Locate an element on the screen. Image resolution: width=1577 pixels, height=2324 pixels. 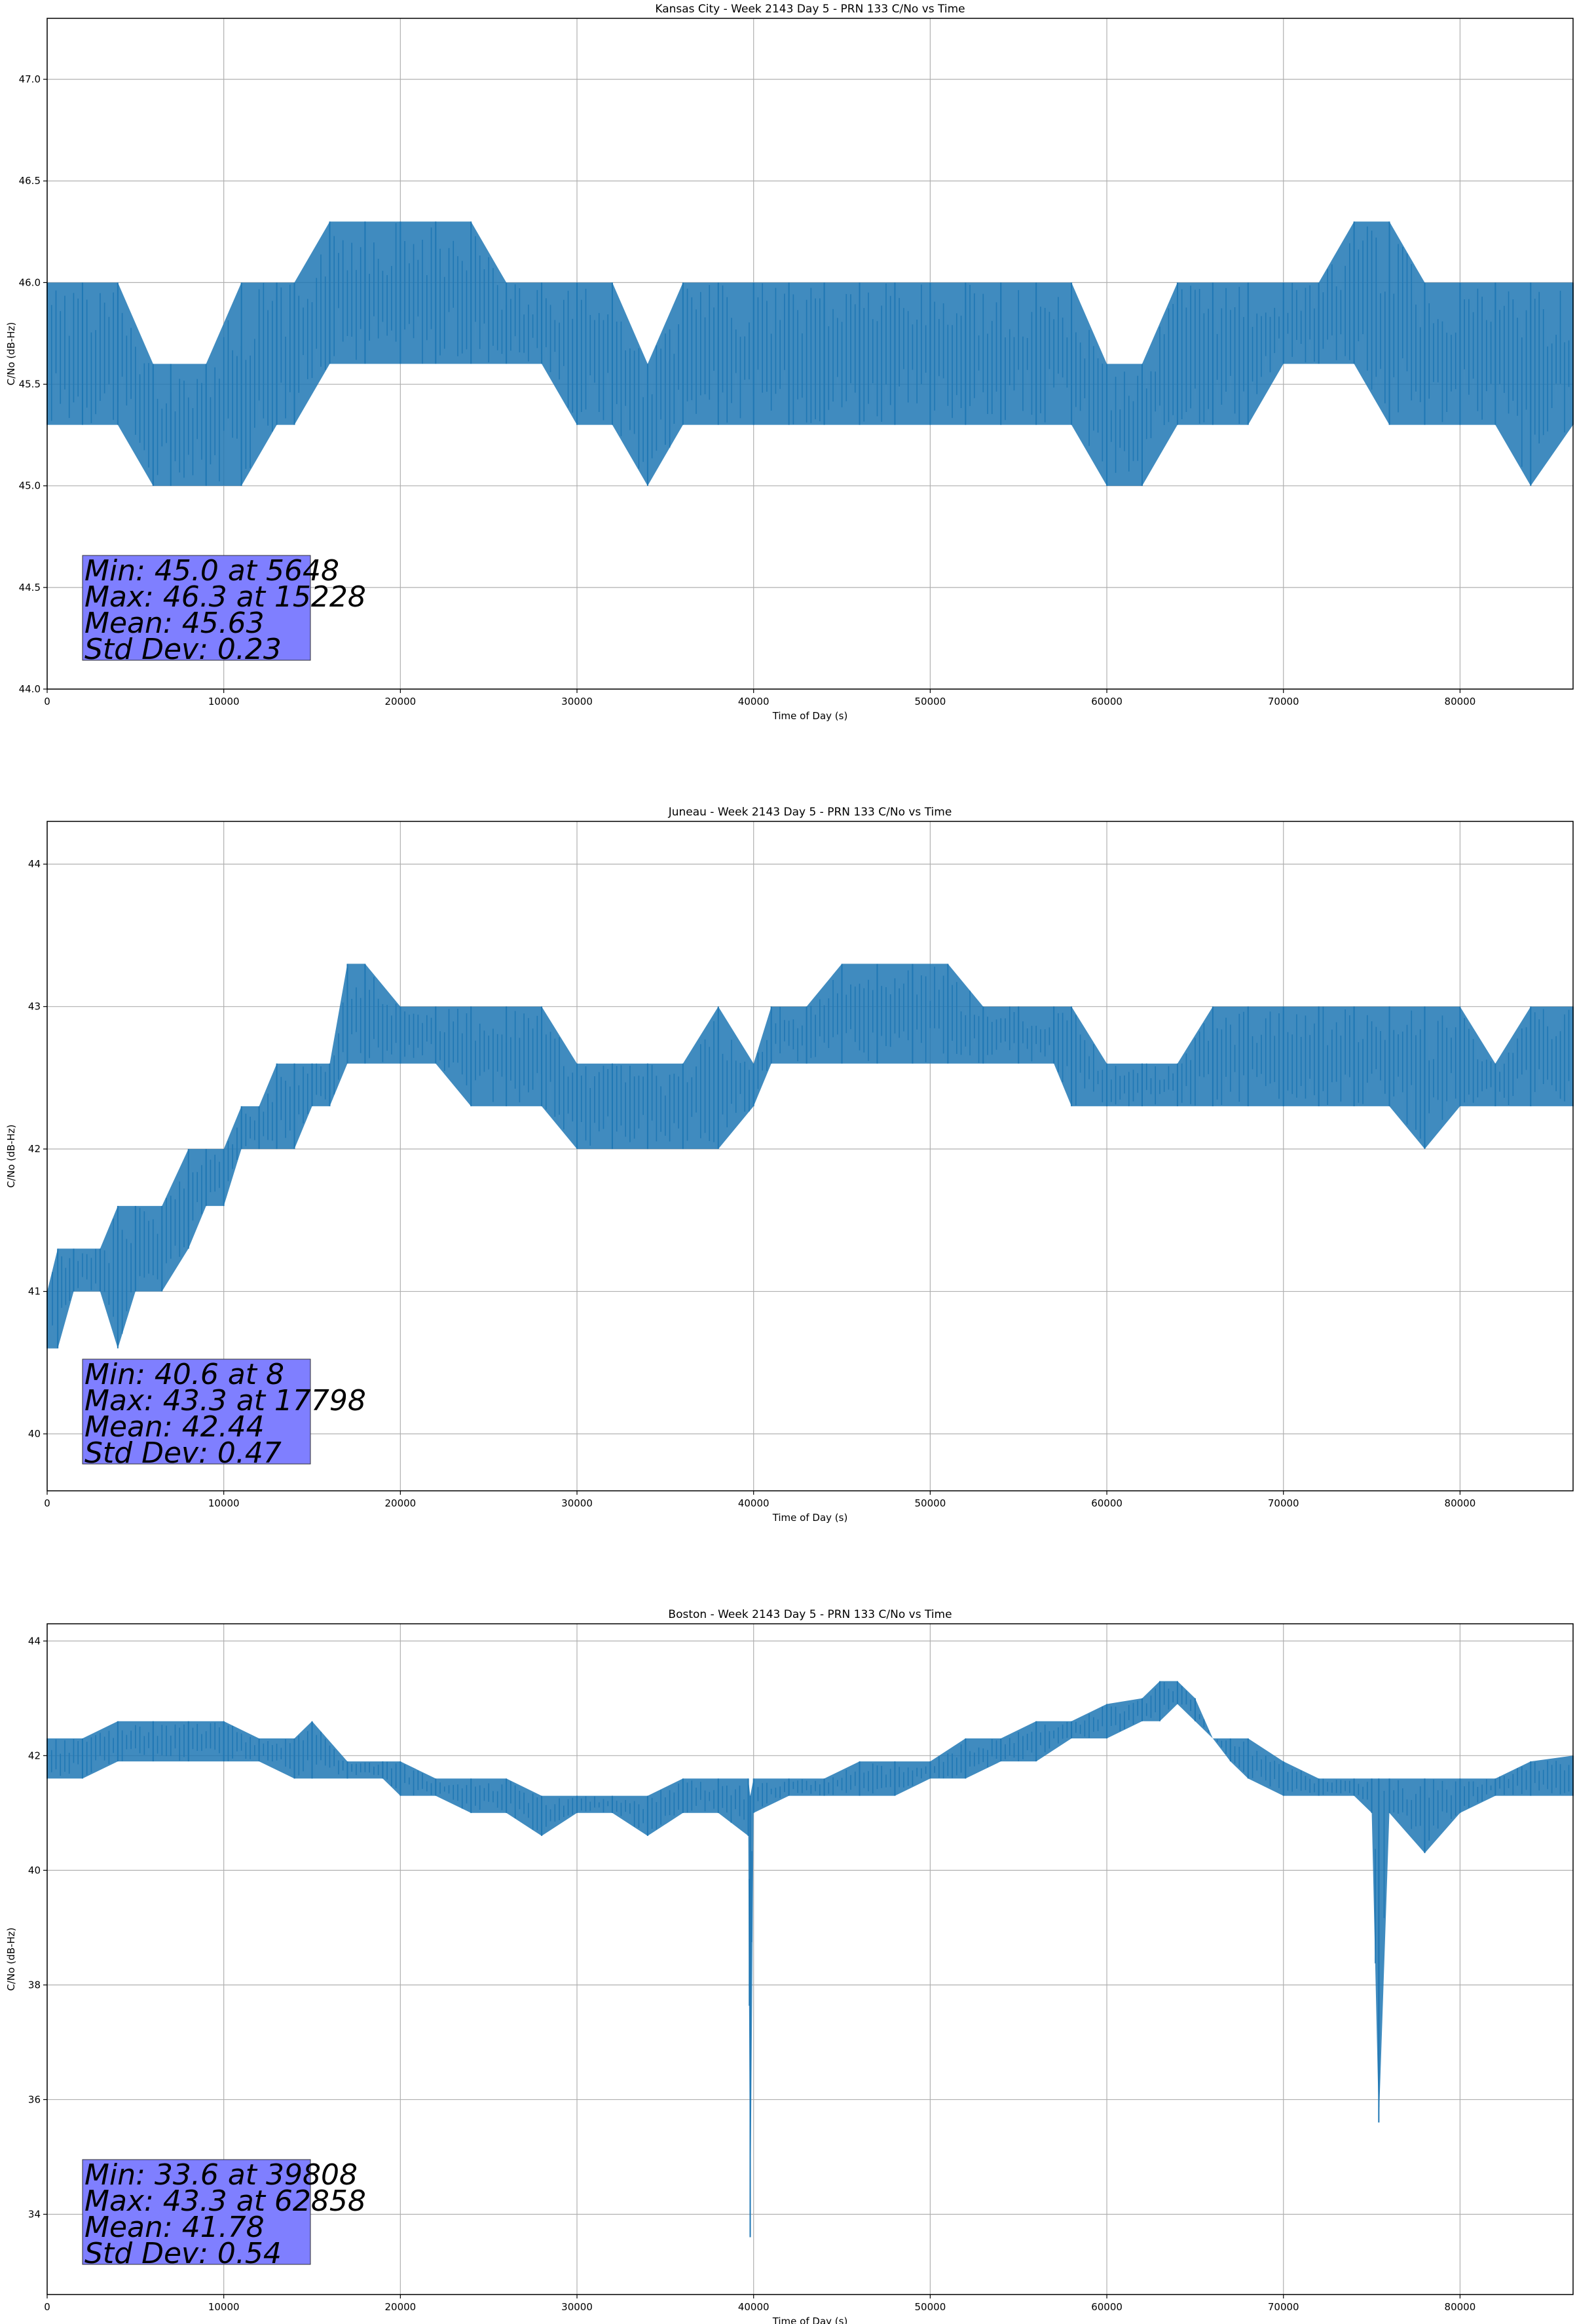
stats-line: Std Dev: 0.54 is located at coordinates (183, 2253).